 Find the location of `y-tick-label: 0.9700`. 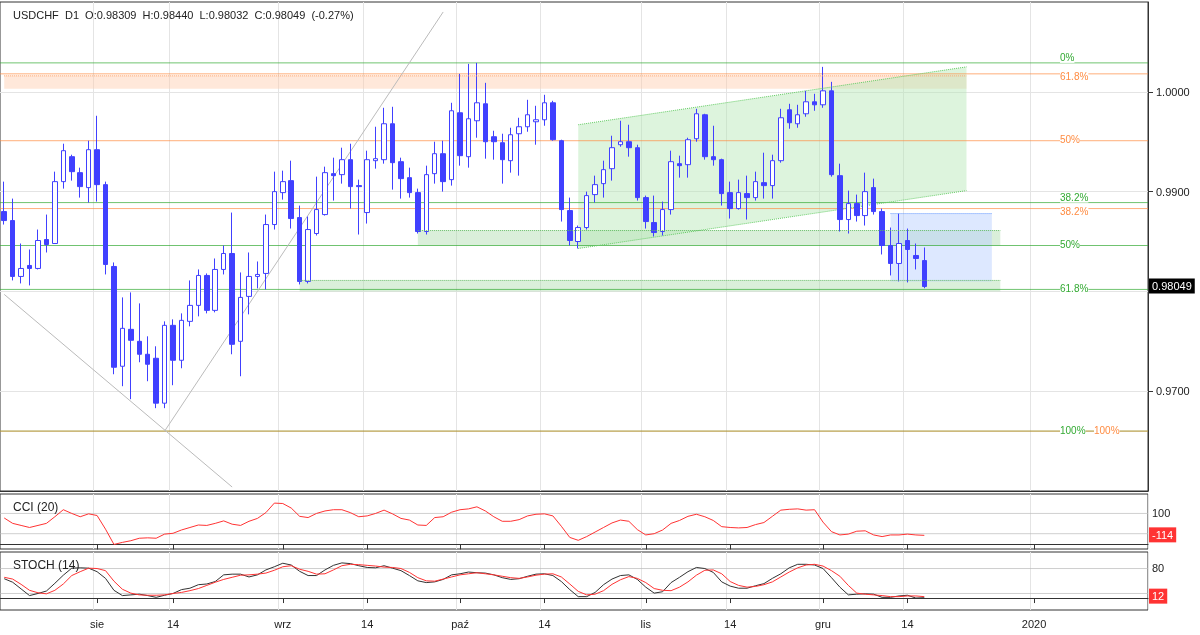

y-tick-label: 0.9700 is located at coordinates (1173, 391).